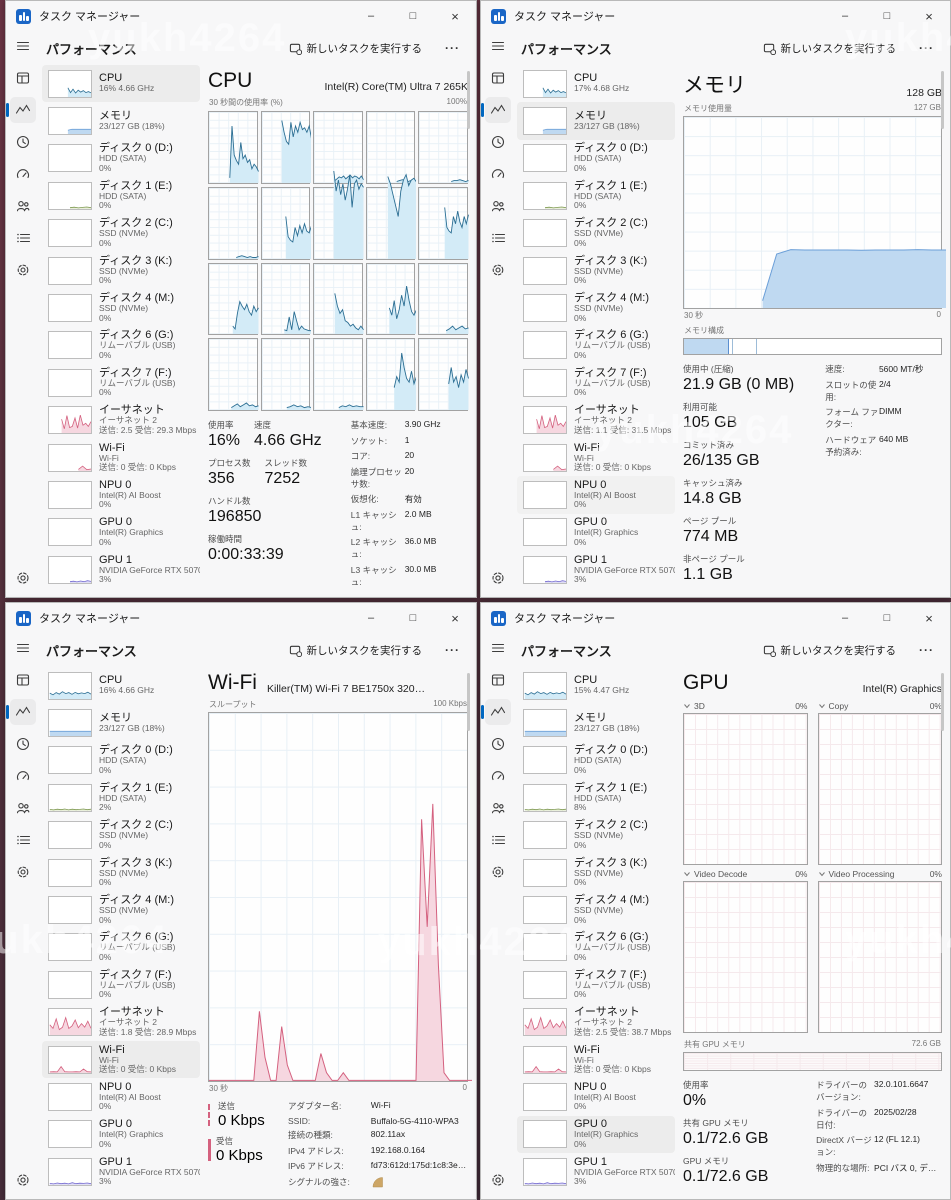 This screenshot has height=1200, width=951. Describe the element at coordinates (596, 1022) in the screenshot. I see `sidebar-item-イーサネット: イーサネット イーサネット 2 送信: 2.5 受信: 38.7 Mbps` at that location.